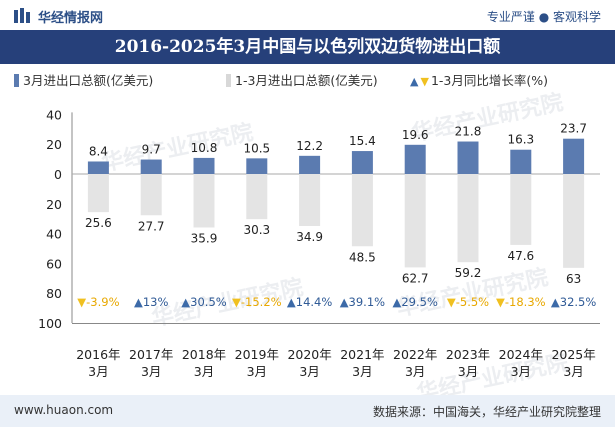  Describe the element at coordinates (468, 354) in the screenshot. I see `x-tick-label: 2023年` at that location.